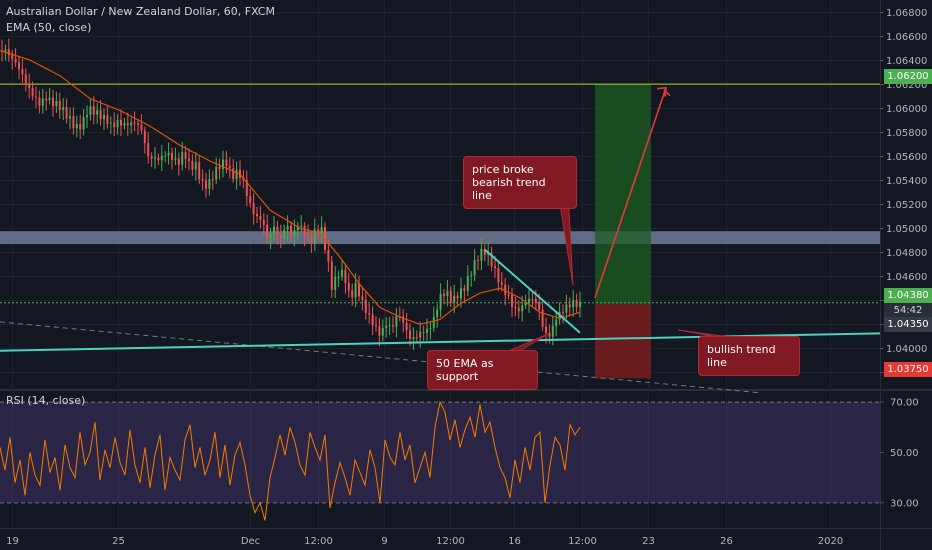 The image size is (932, 550). What do you see at coordinates (908, 324) in the screenshot?
I see `prior-price-tag: 1.04350` at bounding box center [908, 324].